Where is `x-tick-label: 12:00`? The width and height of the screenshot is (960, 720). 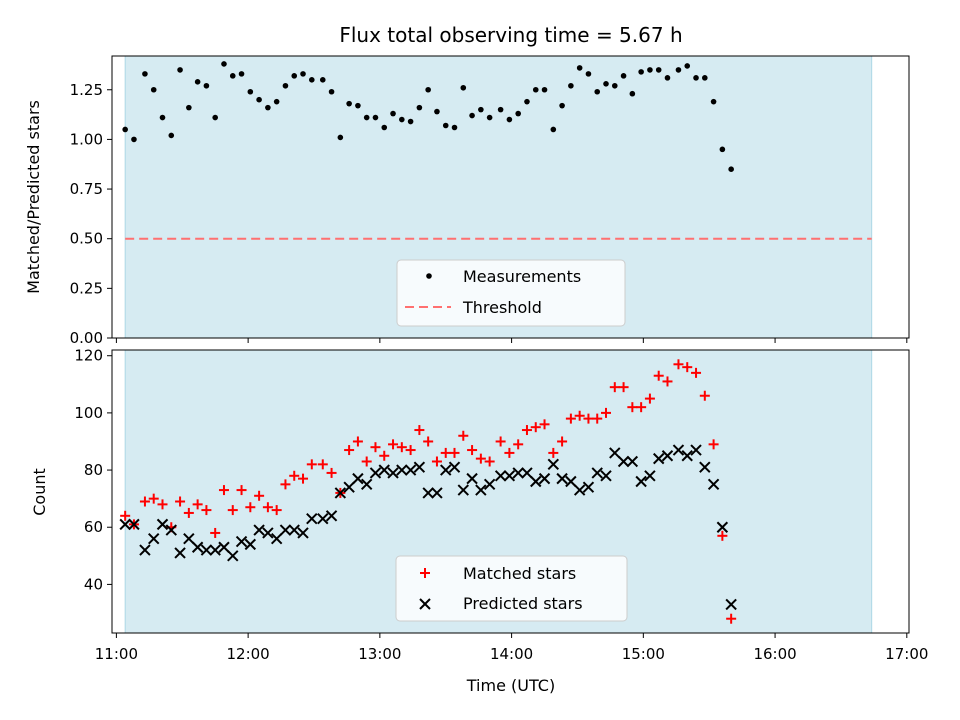
x-tick-label: 12:00 is located at coordinates (248, 654).